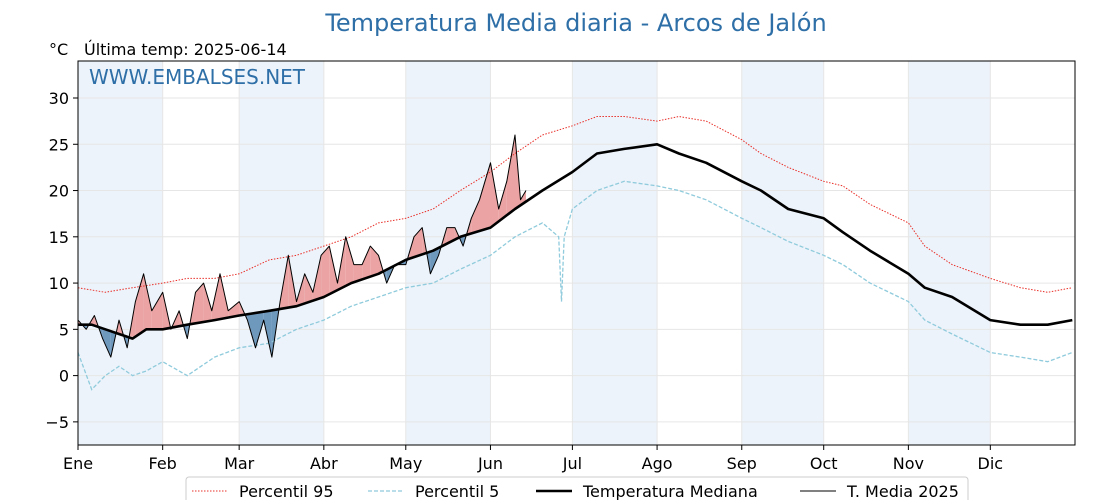 The width and height of the screenshot is (1120, 500). What do you see at coordinates (902, 491) in the screenshot?
I see `legend-label: T. Media 2025` at bounding box center [902, 491].